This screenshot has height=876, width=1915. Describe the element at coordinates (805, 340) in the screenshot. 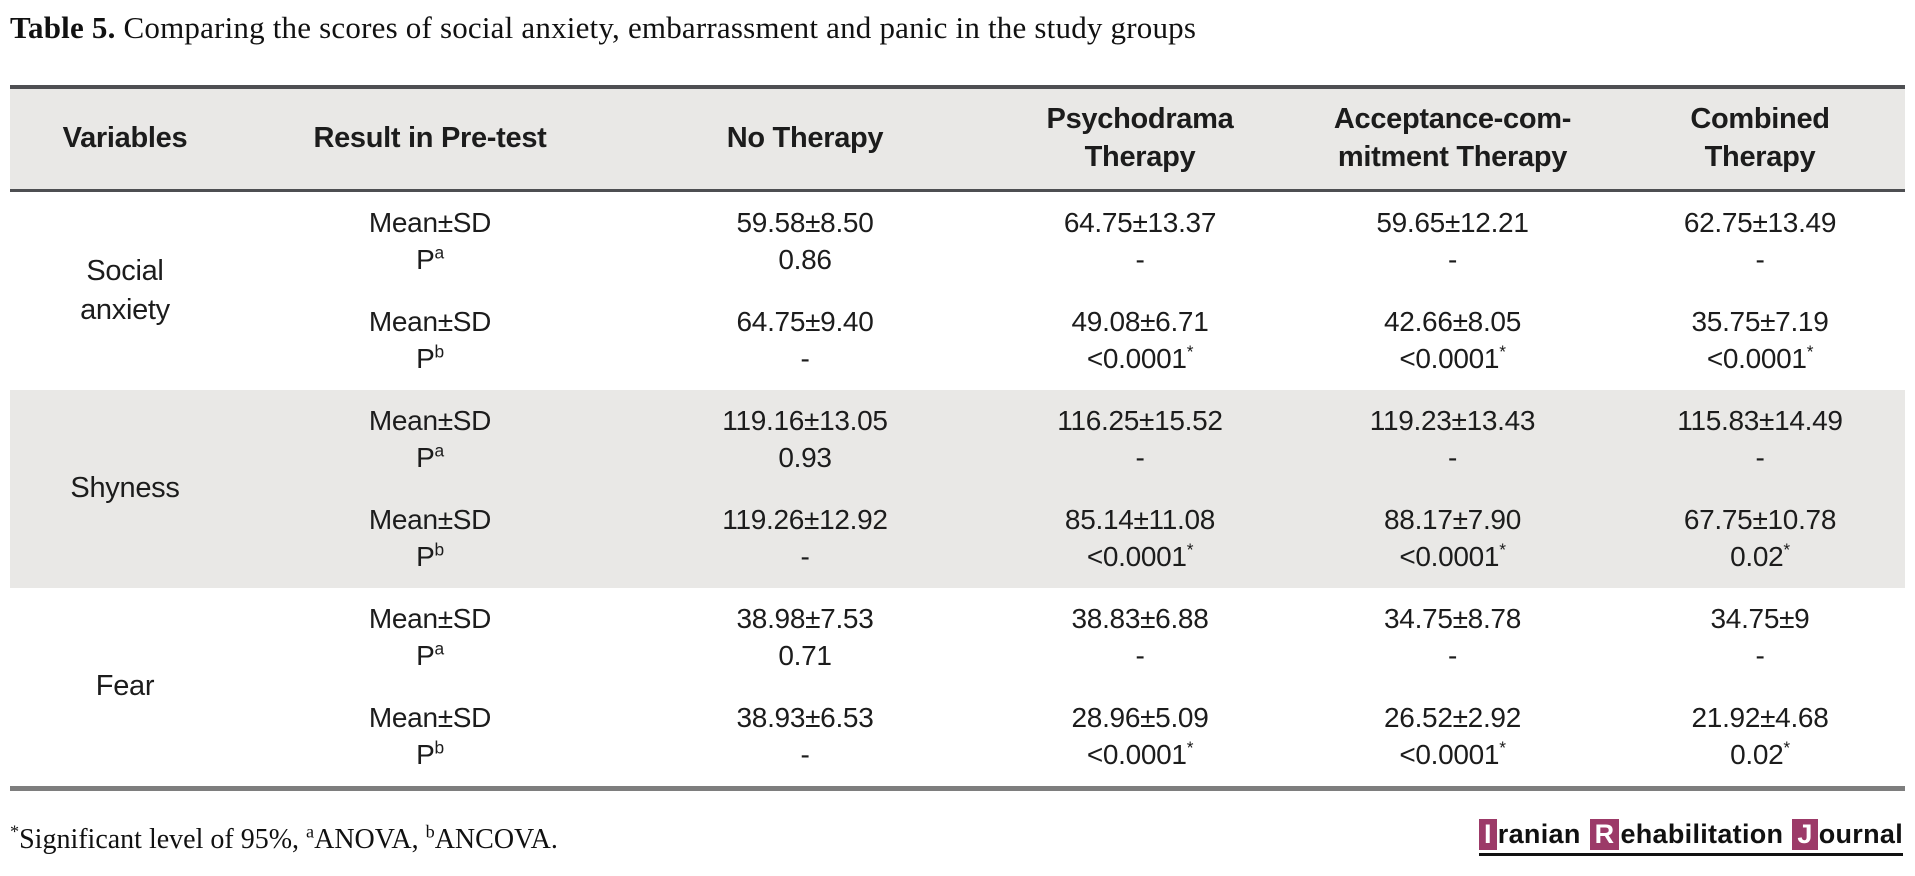

I see `value-cell: 64.75±9.40 -` at that location.